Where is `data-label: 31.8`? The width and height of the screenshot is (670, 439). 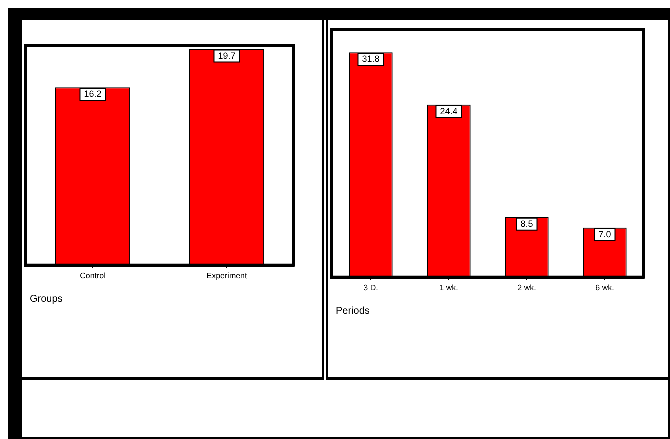
data-label: 31.8 is located at coordinates (371, 59).